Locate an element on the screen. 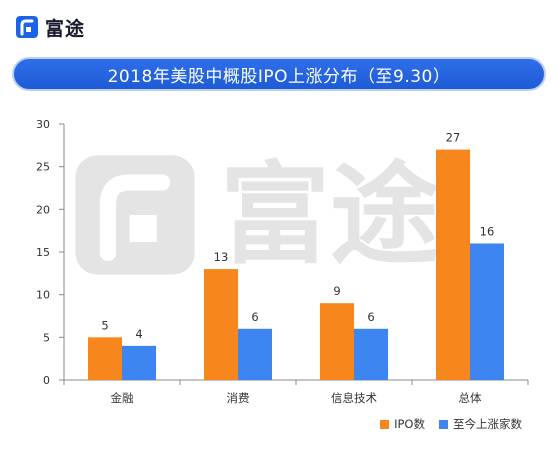  y-tick-label: 0 is located at coordinates (46, 380).